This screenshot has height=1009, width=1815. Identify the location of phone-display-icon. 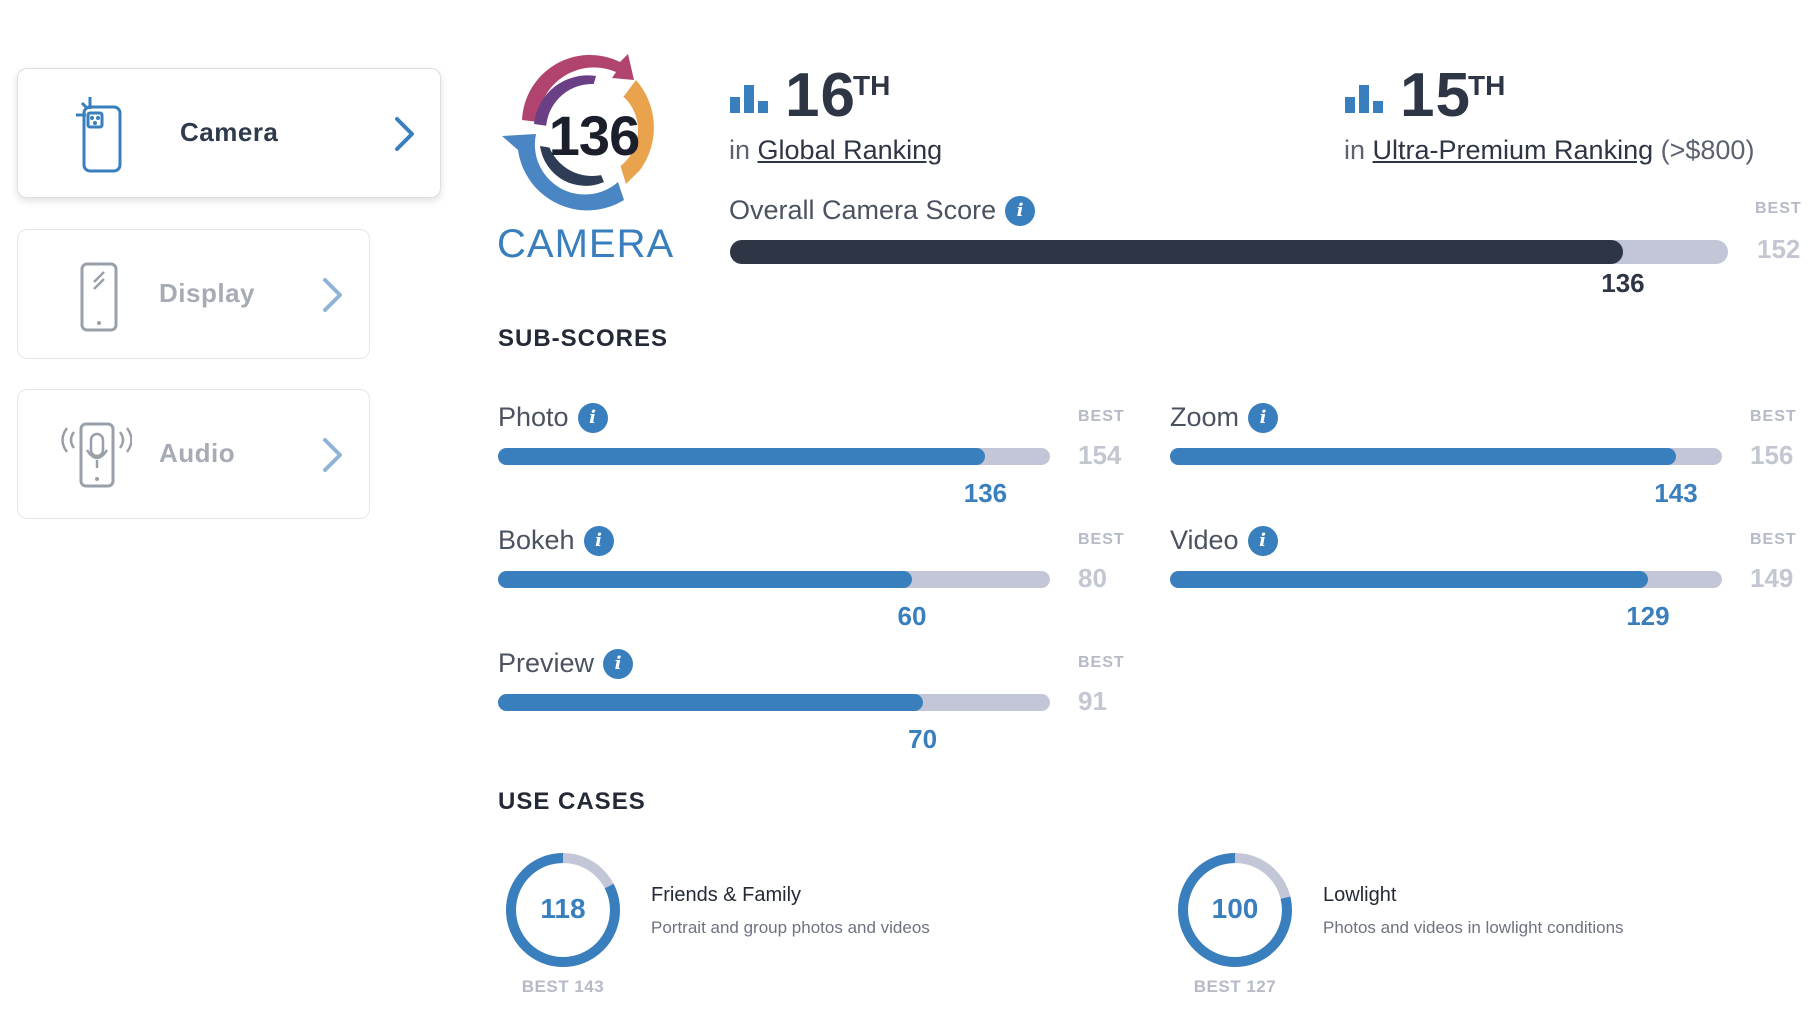
(99, 297).